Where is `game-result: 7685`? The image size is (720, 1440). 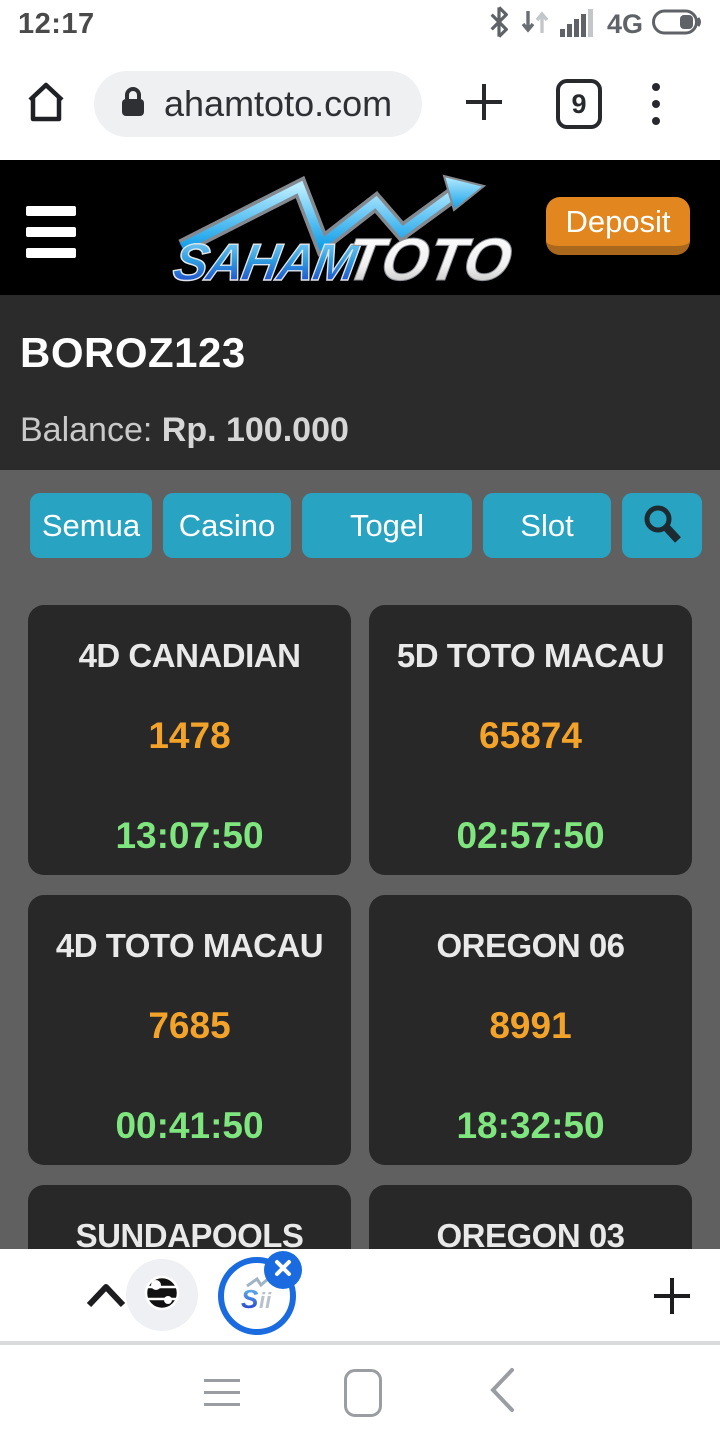
game-result: 7685 is located at coordinates (189, 1025).